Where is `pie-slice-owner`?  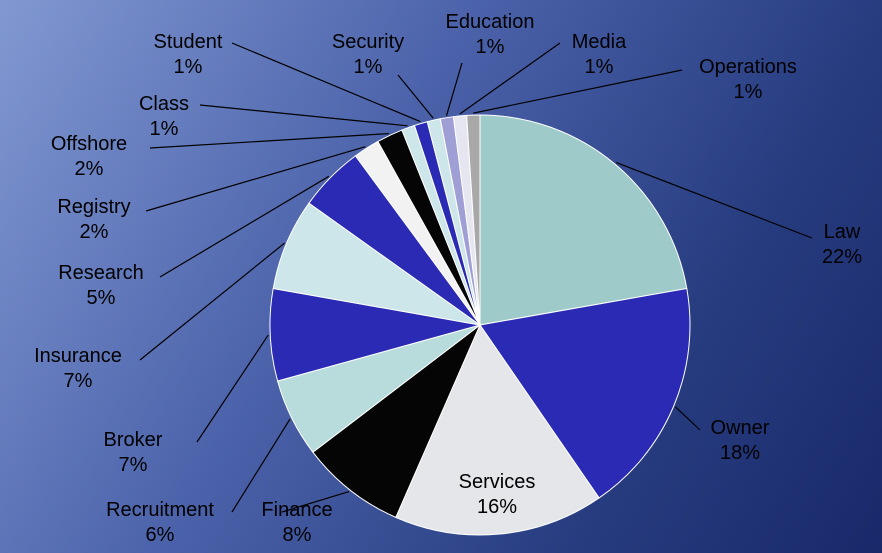
pie-slice-owner is located at coordinates (585, 393).